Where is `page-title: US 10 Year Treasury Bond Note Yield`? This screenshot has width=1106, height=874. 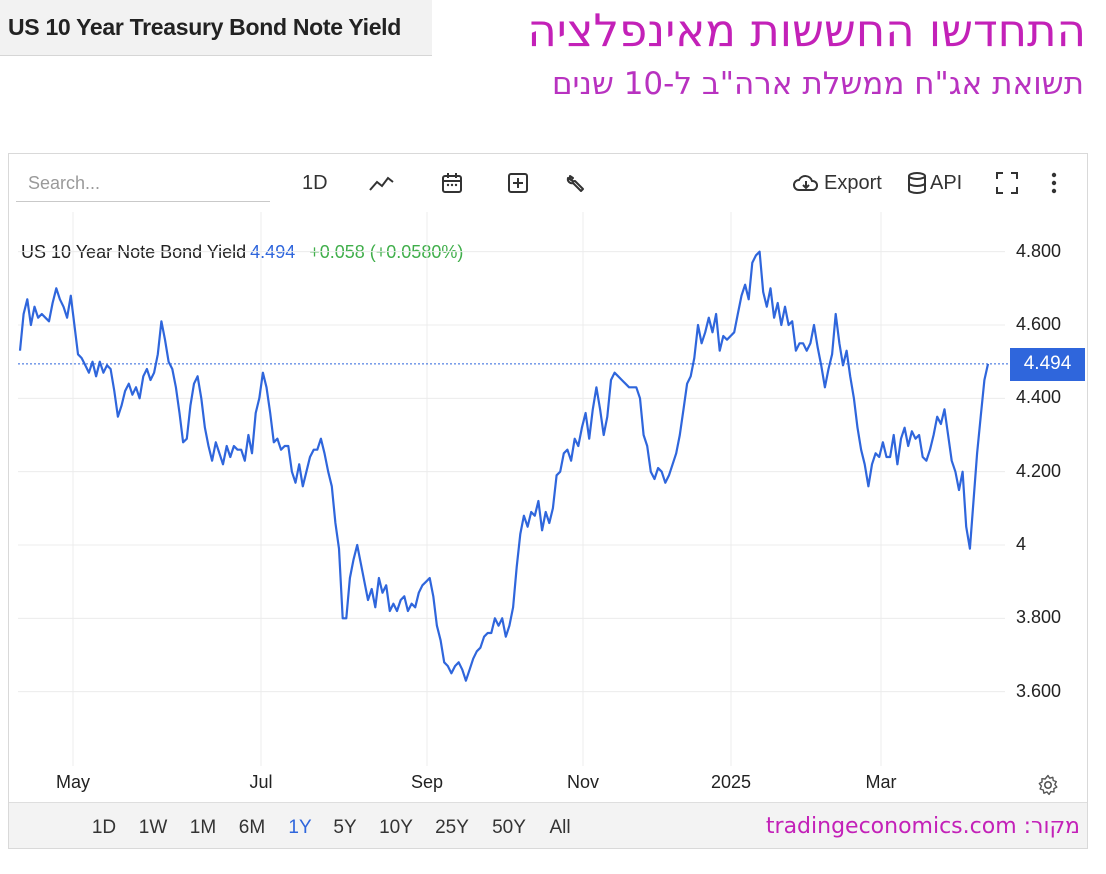
page-title: US 10 Year Treasury Bond Note Yield is located at coordinates (205, 27).